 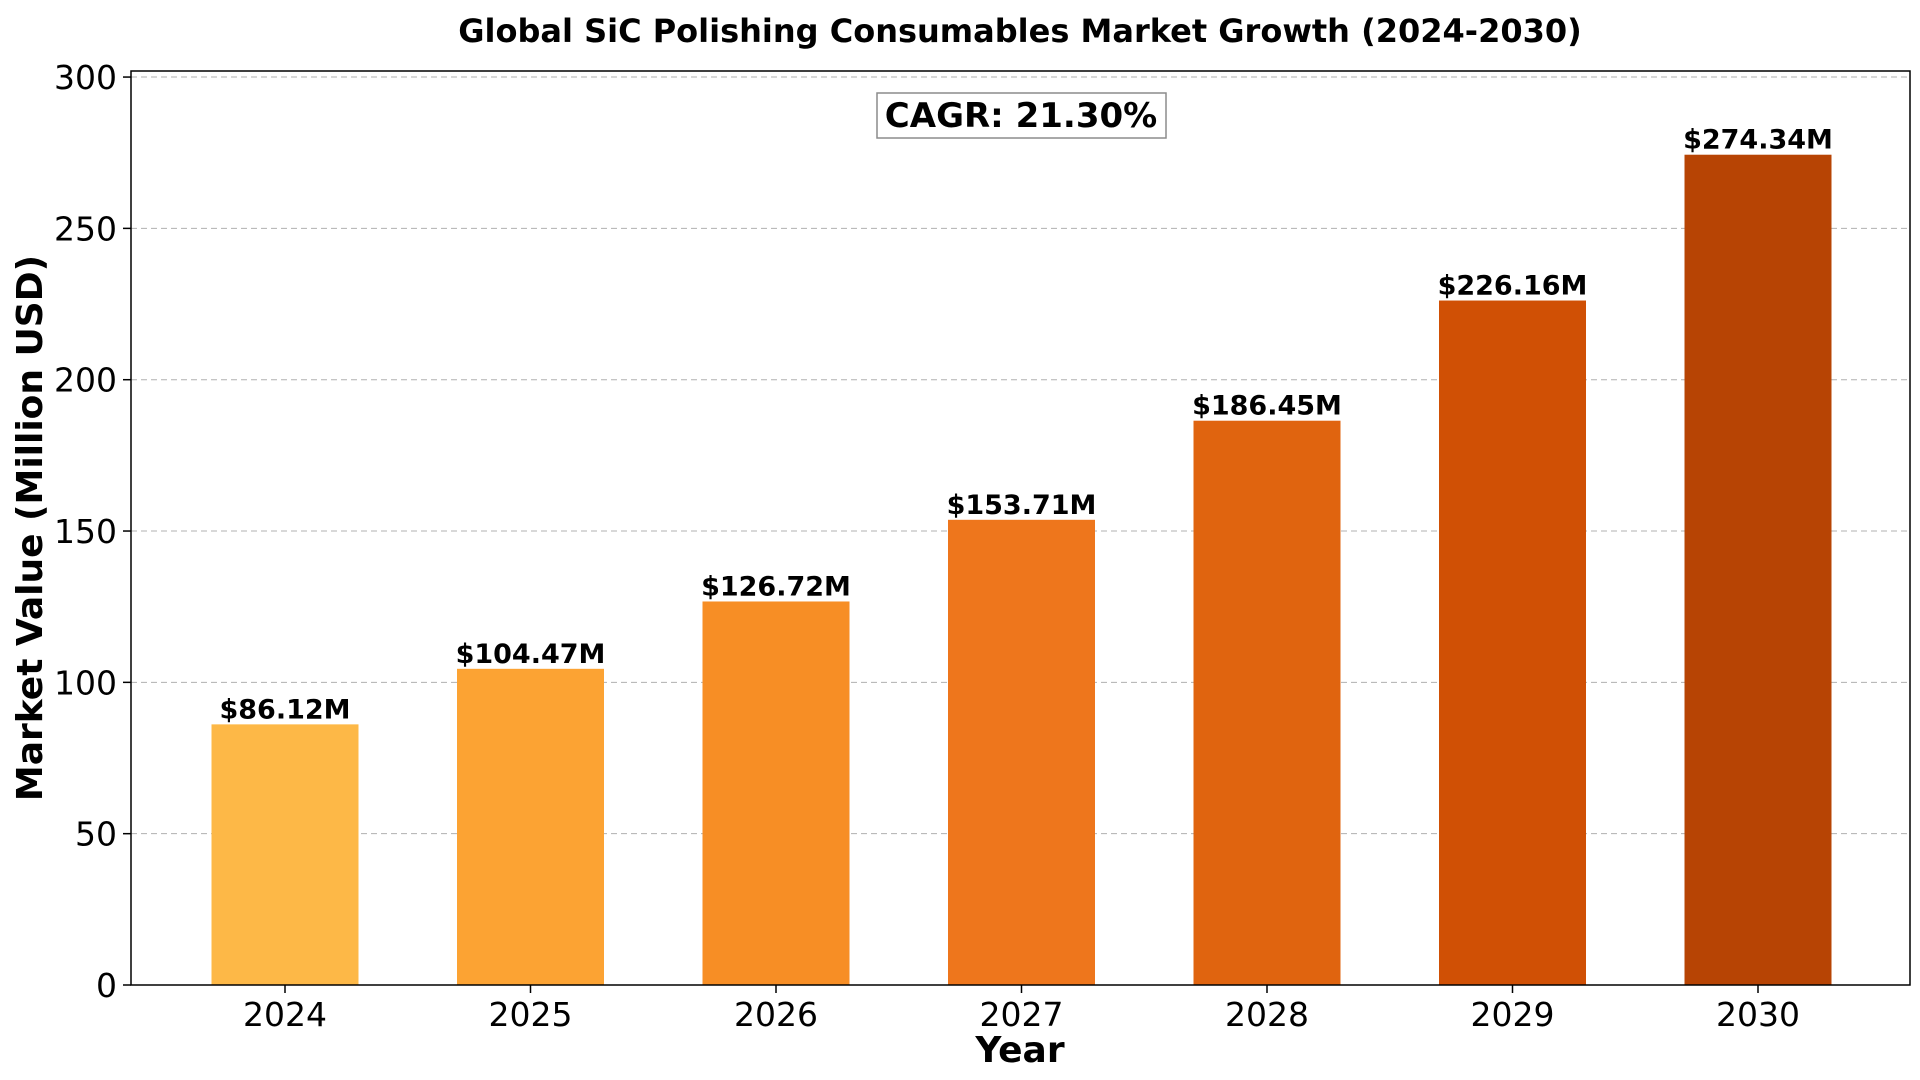 I want to click on y-tick-label: 100, so click(x=85, y=682).